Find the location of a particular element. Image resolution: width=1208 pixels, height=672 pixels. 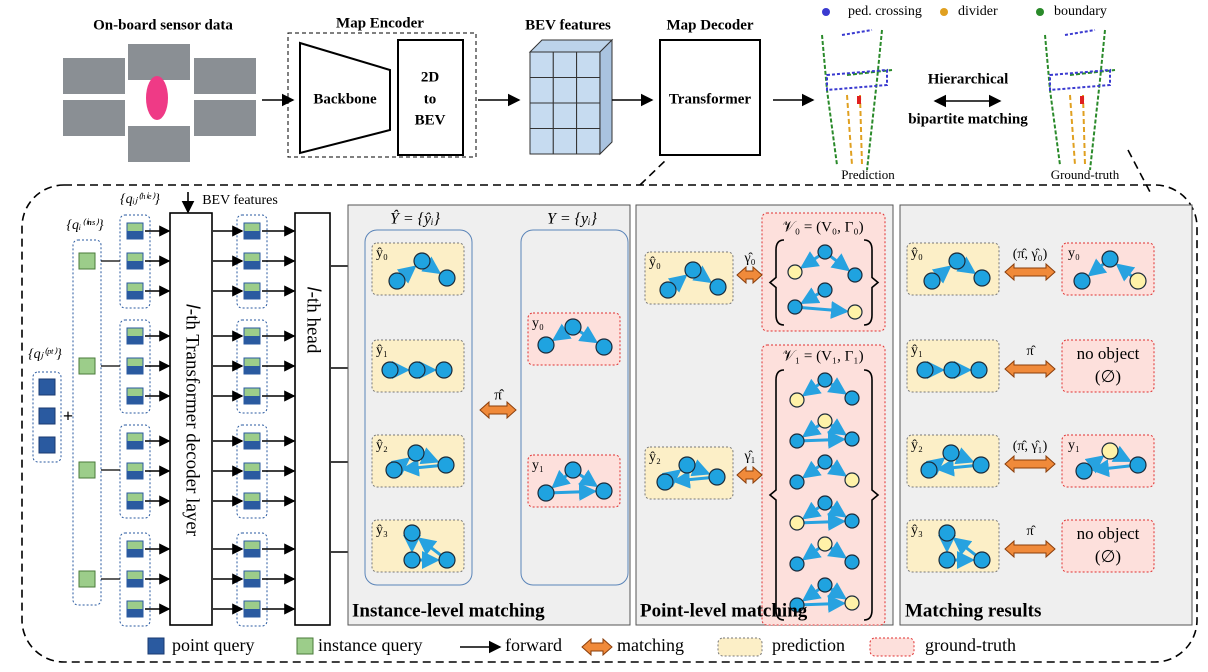

legend-instance-query is located at coordinates (305, 646).